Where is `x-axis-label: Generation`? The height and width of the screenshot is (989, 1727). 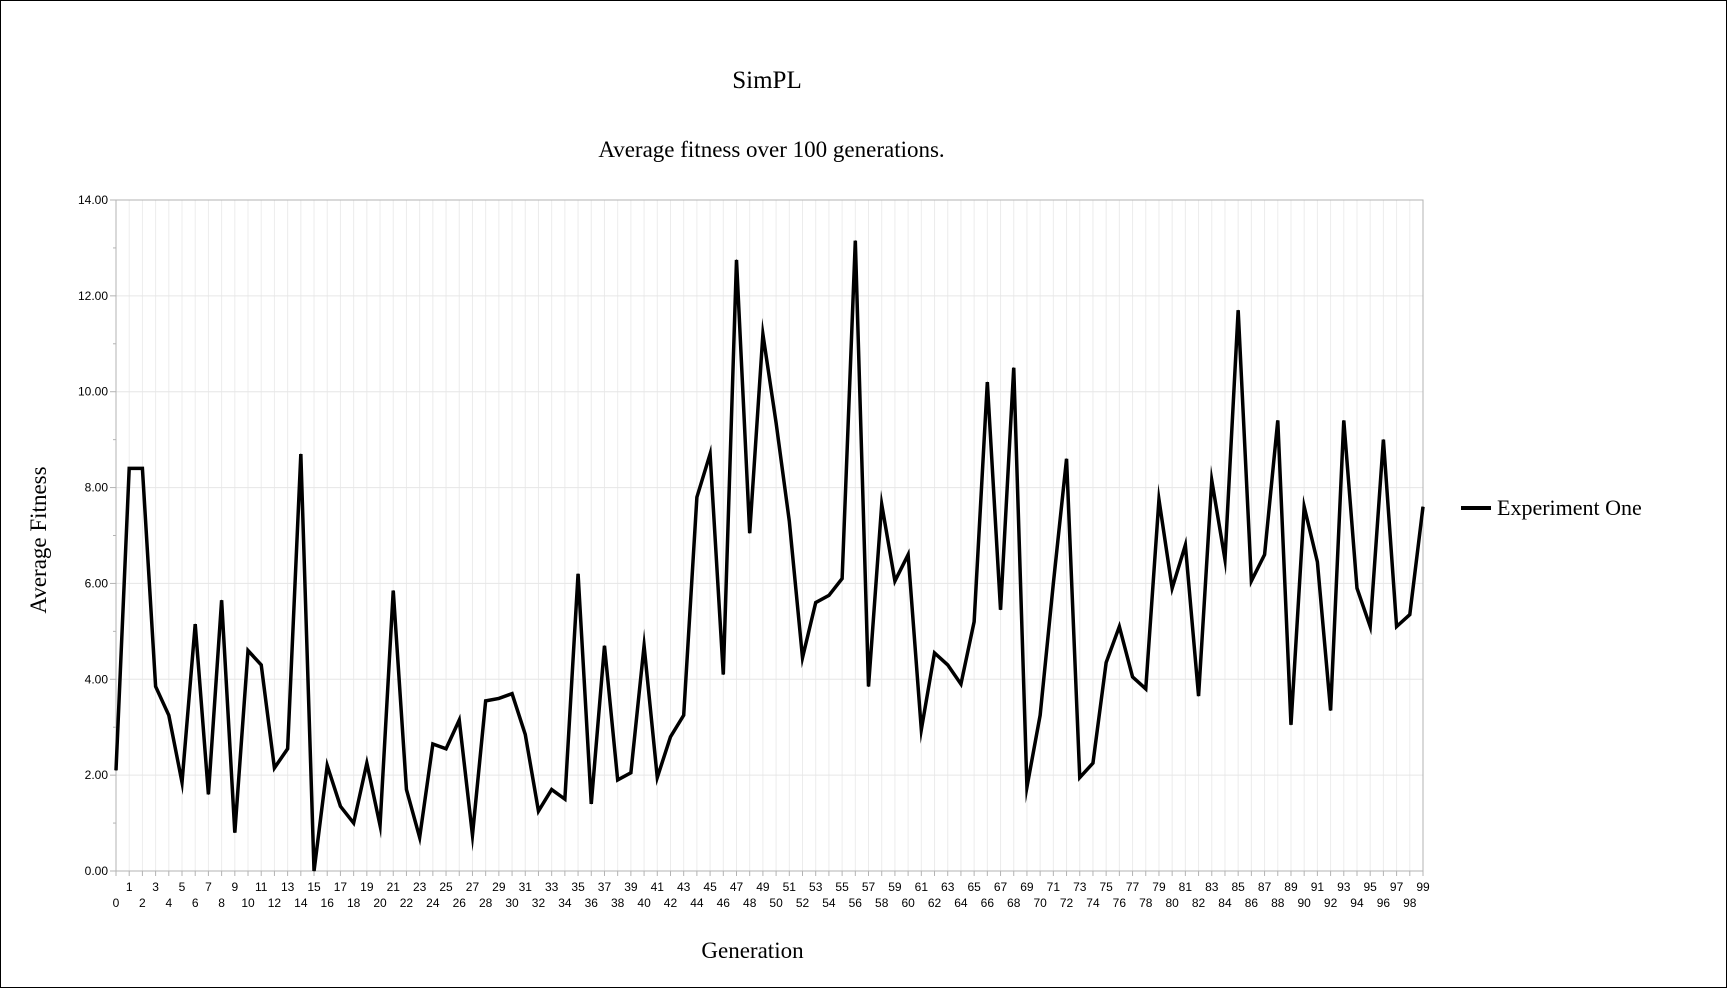 x-axis-label: Generation is located at coordinates (752, 950).